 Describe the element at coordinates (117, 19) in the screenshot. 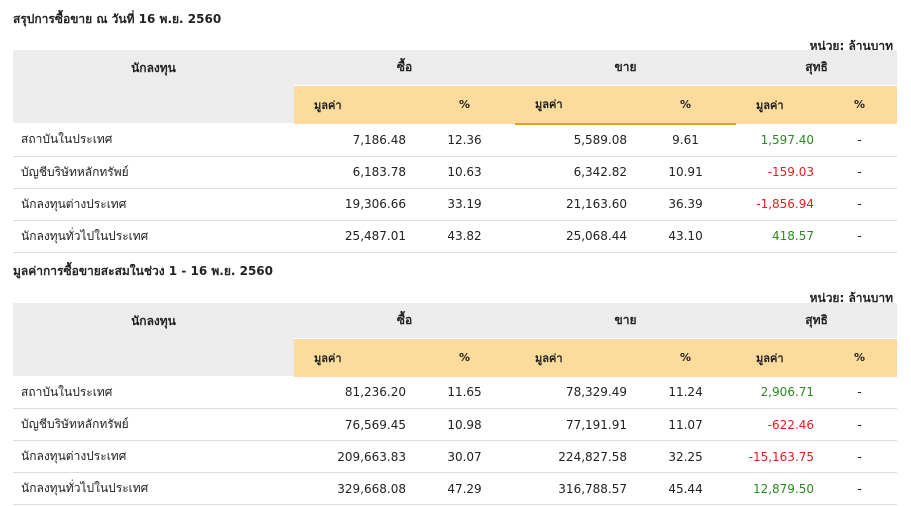

I see `daily-summary-title: สรุปการซื้อขาย ณ วันที่ 16 พ.ย. 2560` at that location.